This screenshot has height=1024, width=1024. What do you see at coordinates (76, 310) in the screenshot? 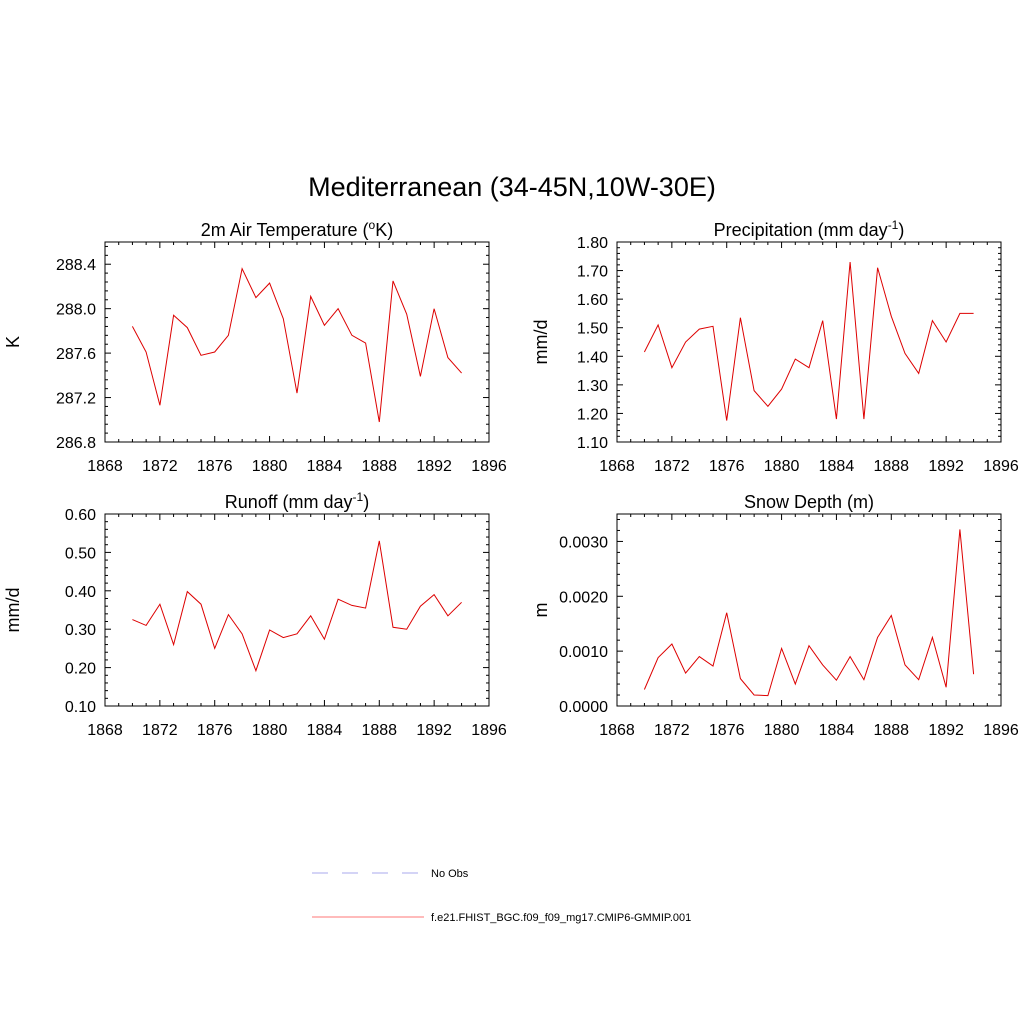
I see `y-tick-label: 288.0` at bounding box center [76, 310].